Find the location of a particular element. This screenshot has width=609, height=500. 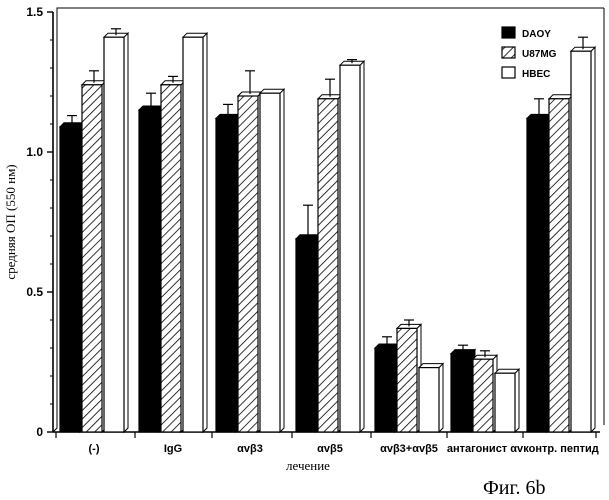

y-tick-label: 1.5 is located at coordinates (34, 12).